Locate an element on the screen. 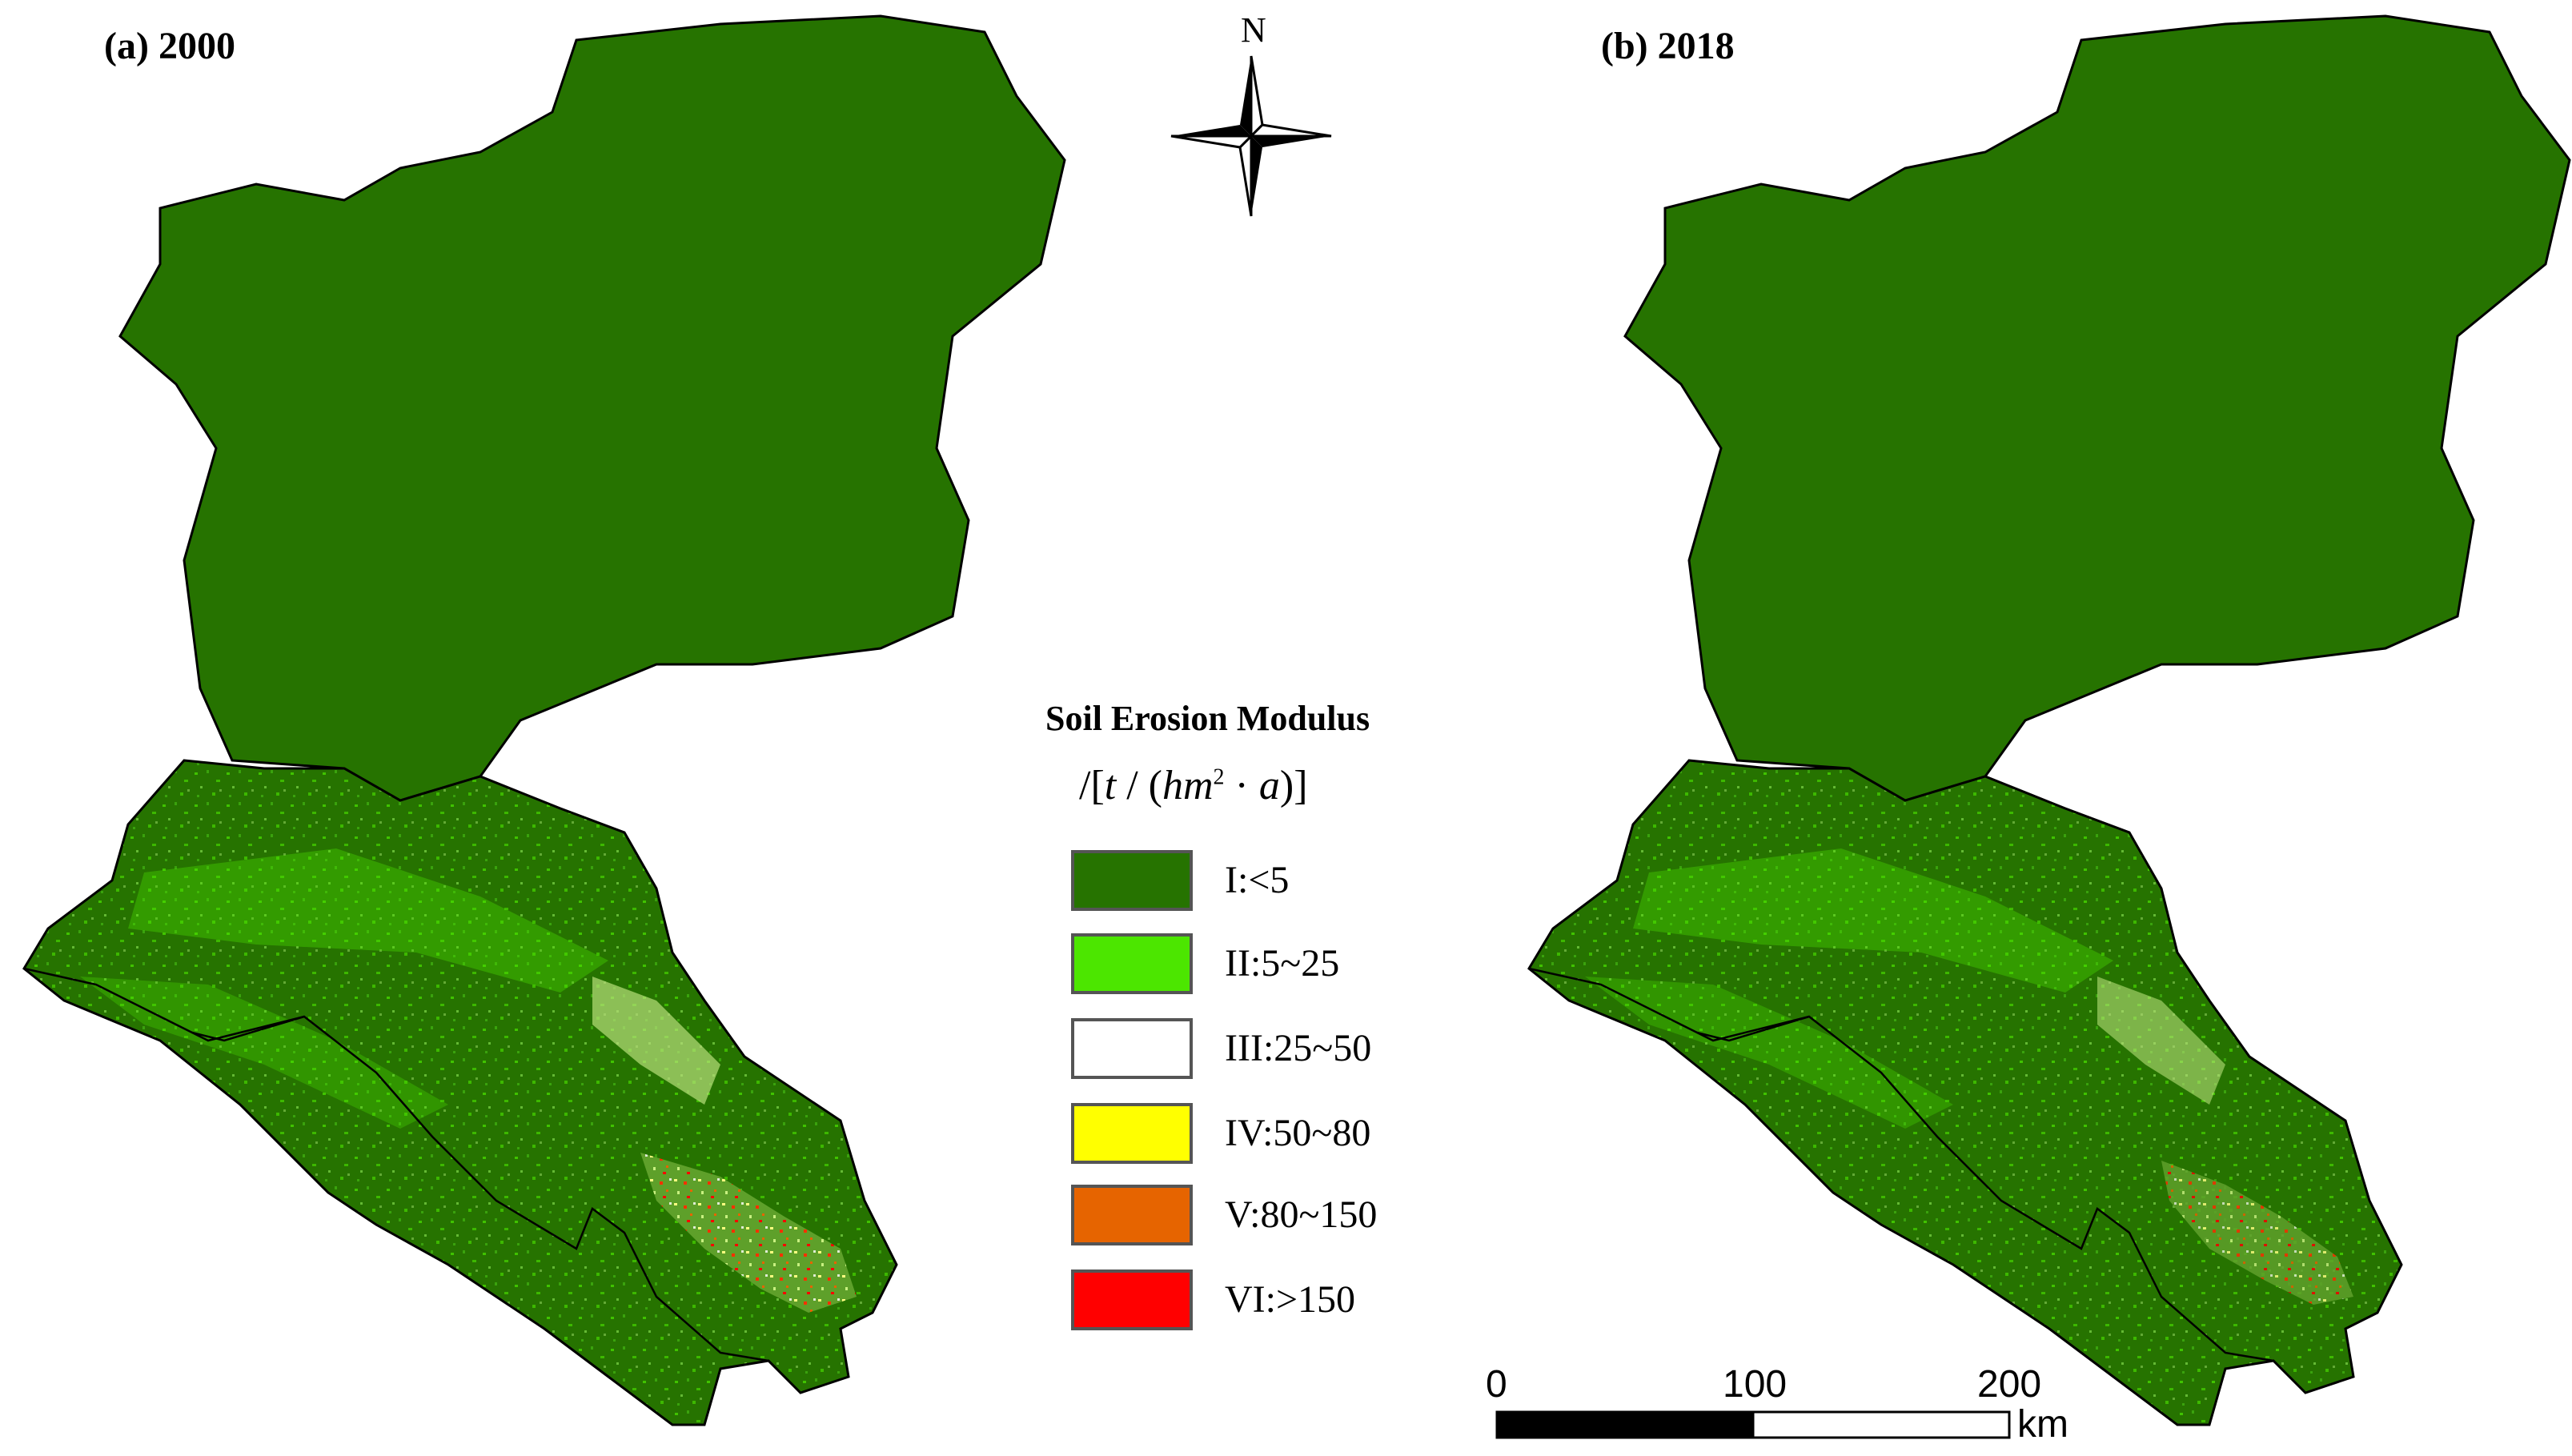 Image resolution: width=2572 pixels, height=1456 pixels. legend-unit: /[t / (hm2 · a)] is located at coordinates (1193, 785).